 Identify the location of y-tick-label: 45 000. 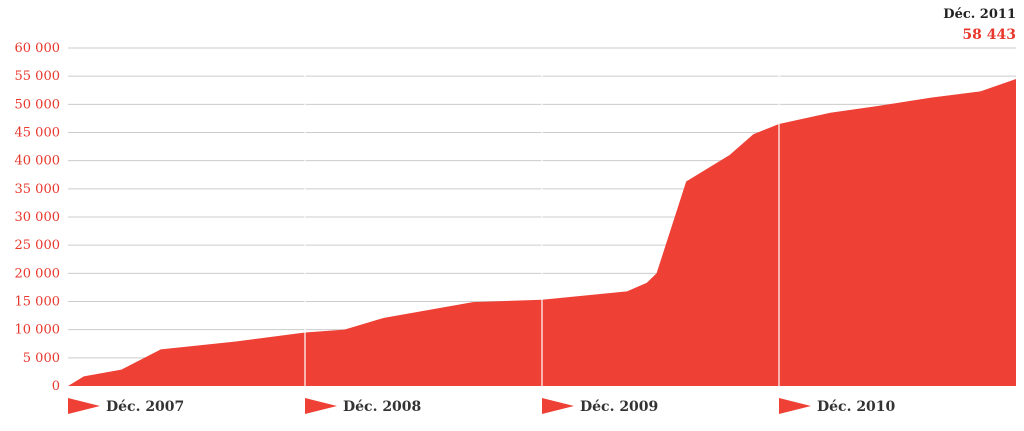
(38, 133).